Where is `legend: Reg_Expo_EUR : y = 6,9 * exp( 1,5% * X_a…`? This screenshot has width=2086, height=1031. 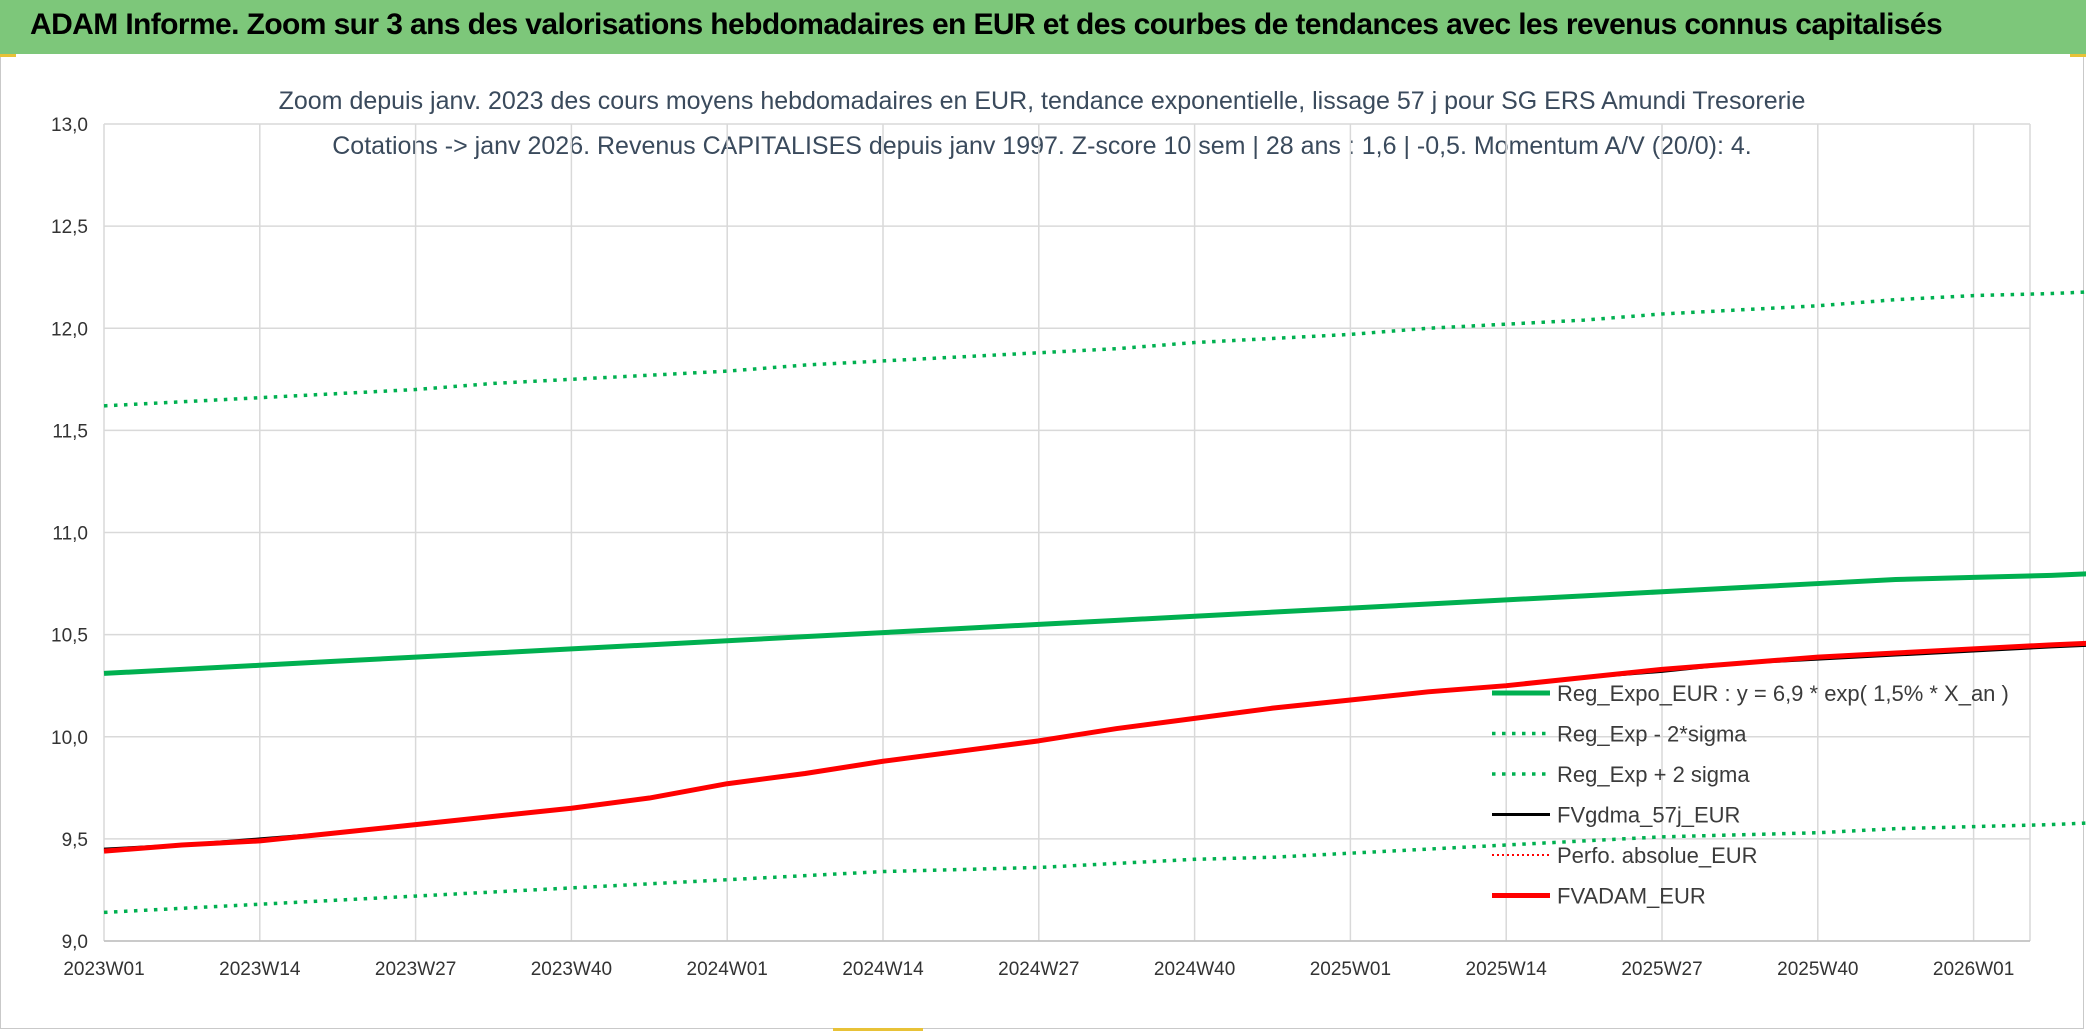 legend: Reg_Expo_EUR : y = 6,9 * exp( 1,5% * X_a… is located at coordinates (1750, 795).